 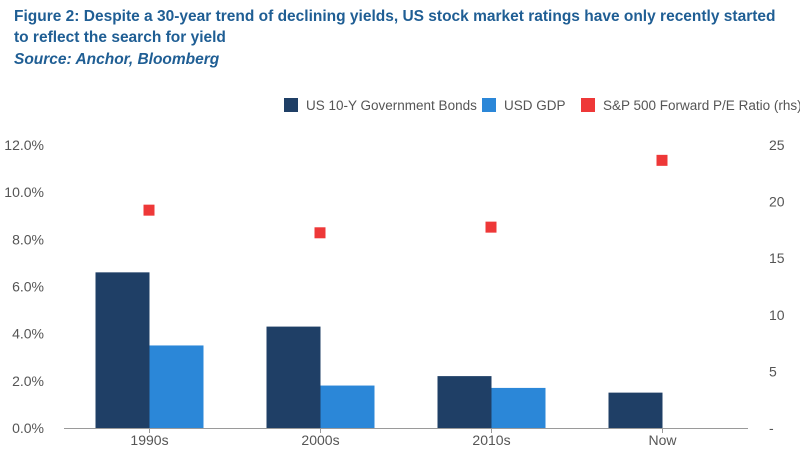 I want to click on legend-label: US 10-Y Government Bonds, so click(x=391, y=105).